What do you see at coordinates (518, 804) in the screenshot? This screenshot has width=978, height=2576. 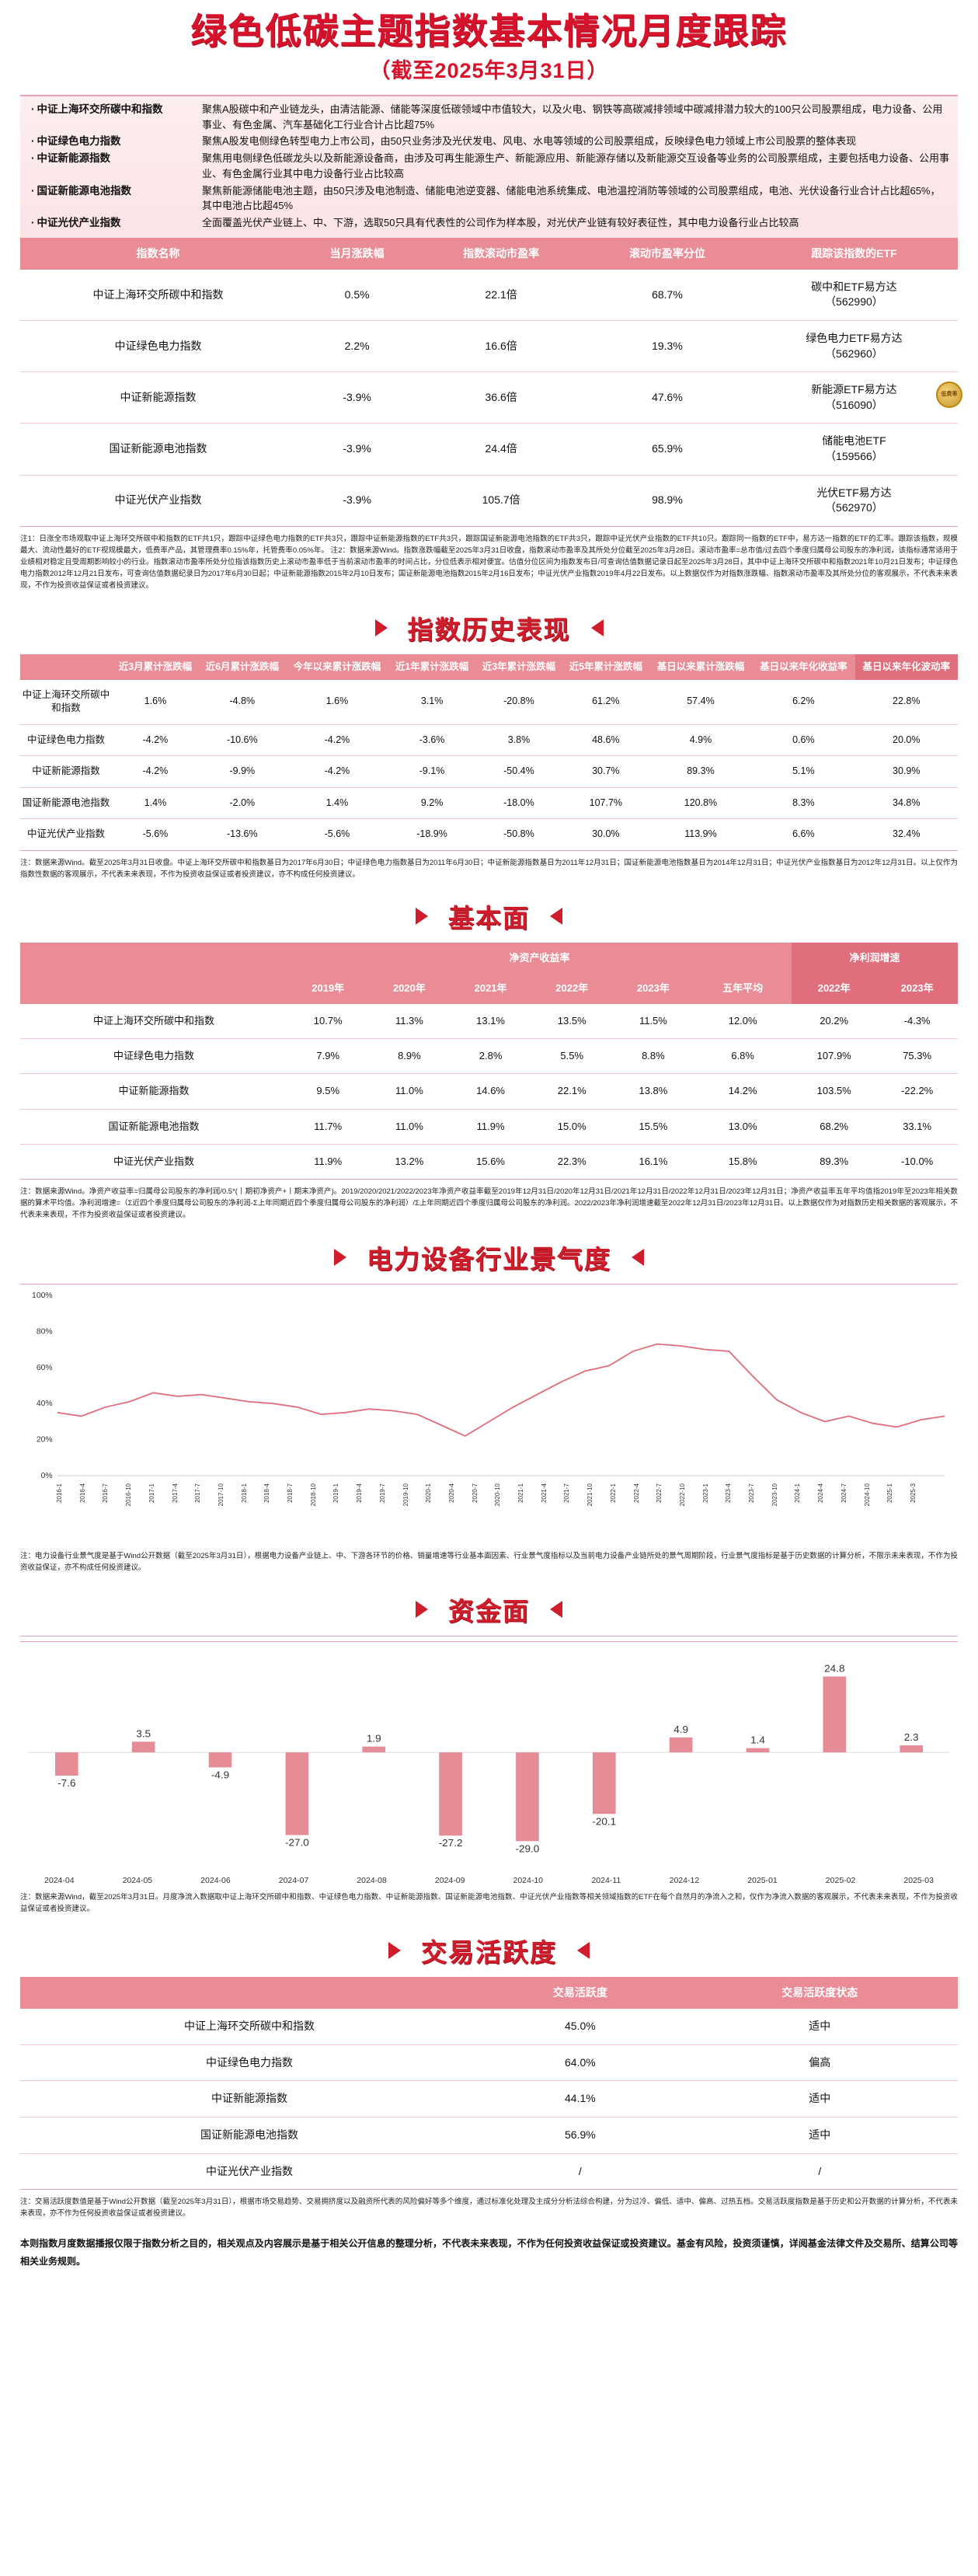 I see `history-value: -18.0%` at bounding box center [518, 804].